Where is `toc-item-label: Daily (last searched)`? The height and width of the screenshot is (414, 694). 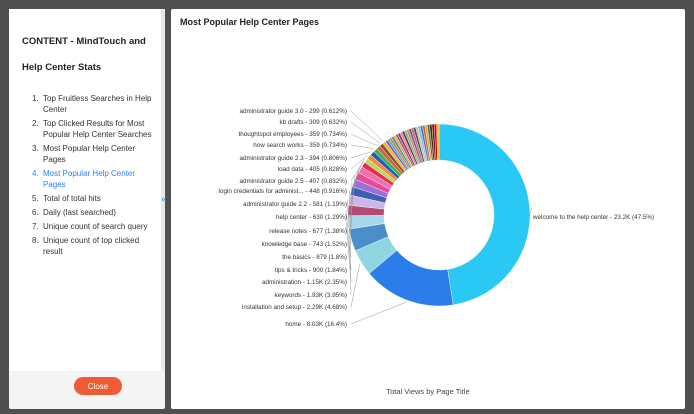
toc-item-label: Daily (last searched) is located at coordinates (79, 212).